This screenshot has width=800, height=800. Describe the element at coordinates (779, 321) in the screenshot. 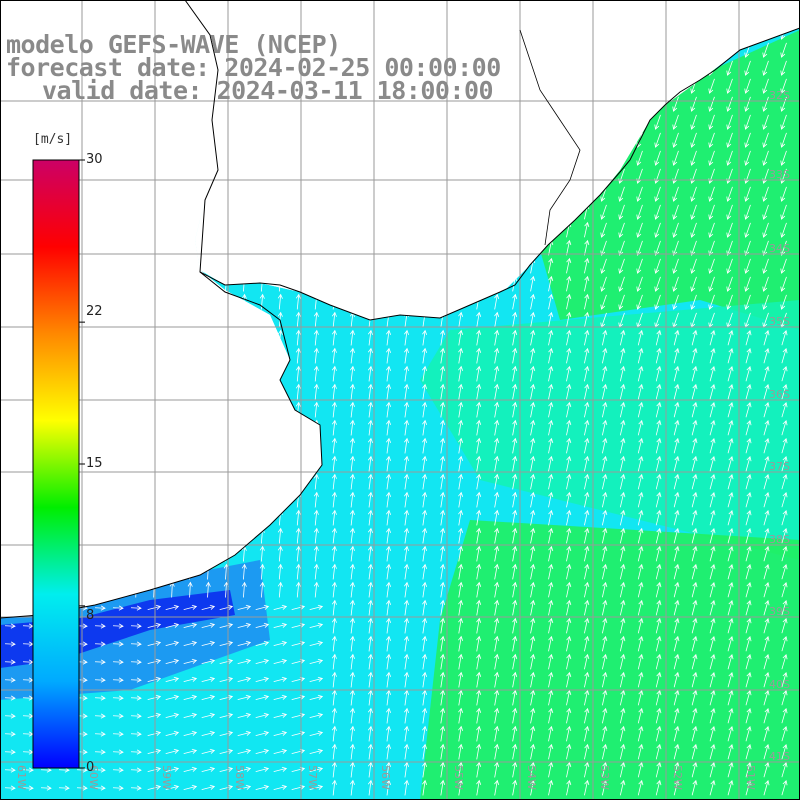

I see `lat-label: 35S` at that location.